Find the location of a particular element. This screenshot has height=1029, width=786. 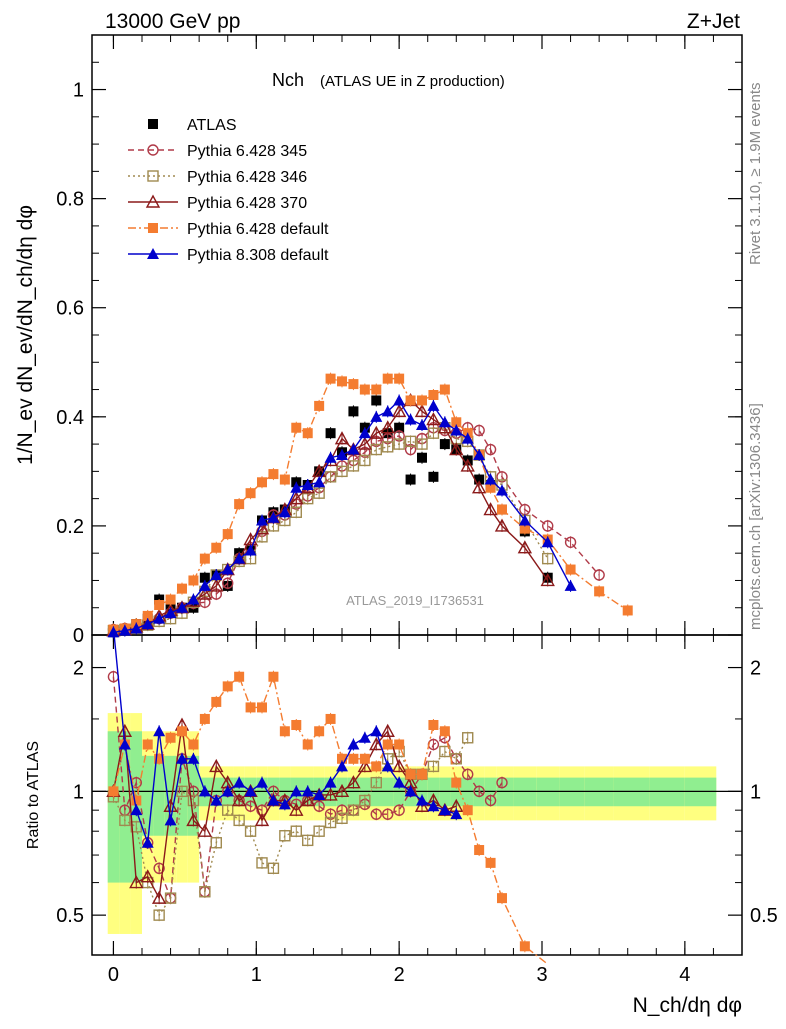

main-ytick-label: 0.2 is located at coordinates (70, 527).